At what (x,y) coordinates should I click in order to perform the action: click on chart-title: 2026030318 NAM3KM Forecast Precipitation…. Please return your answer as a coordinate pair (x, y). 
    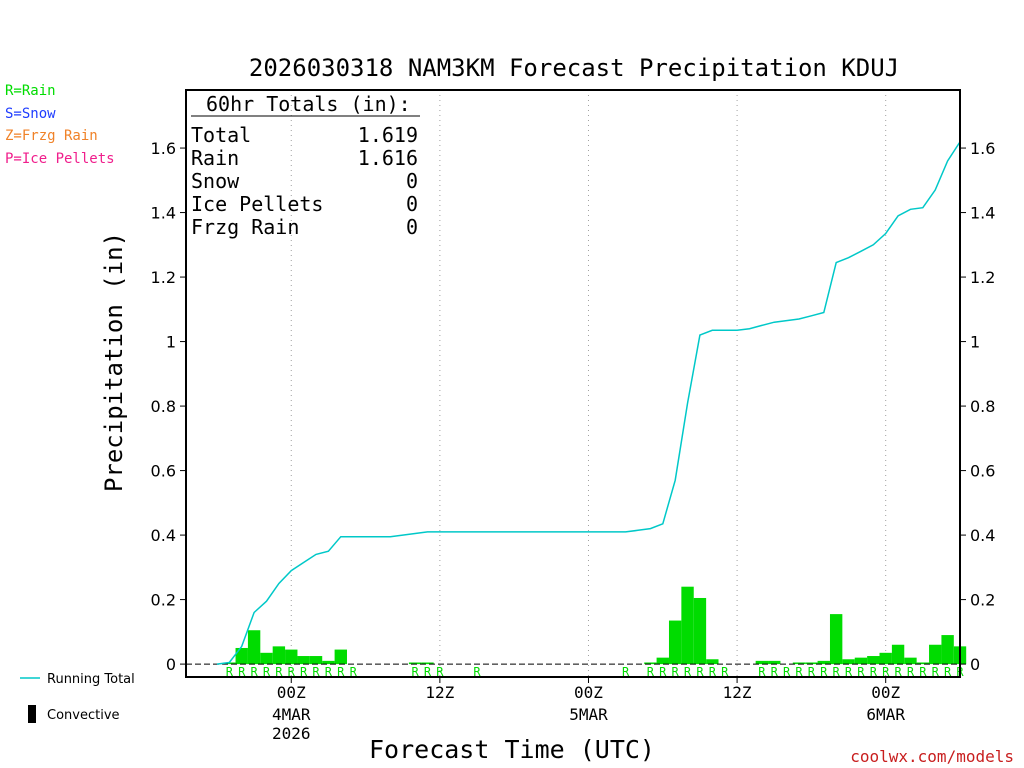
    Looking at the image, I should click on (574, 68).